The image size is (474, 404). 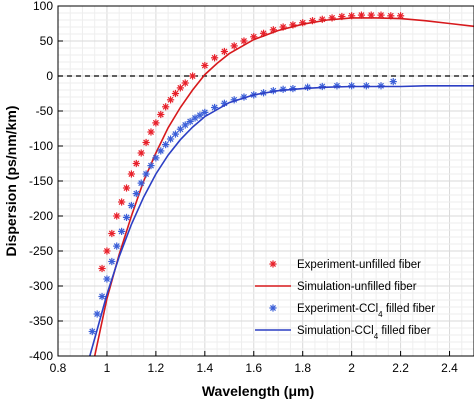 What do you see at coordinates (41, 251) in the screenshot?
I see `y-tick-label: -250` at bounding box center [41, 251].